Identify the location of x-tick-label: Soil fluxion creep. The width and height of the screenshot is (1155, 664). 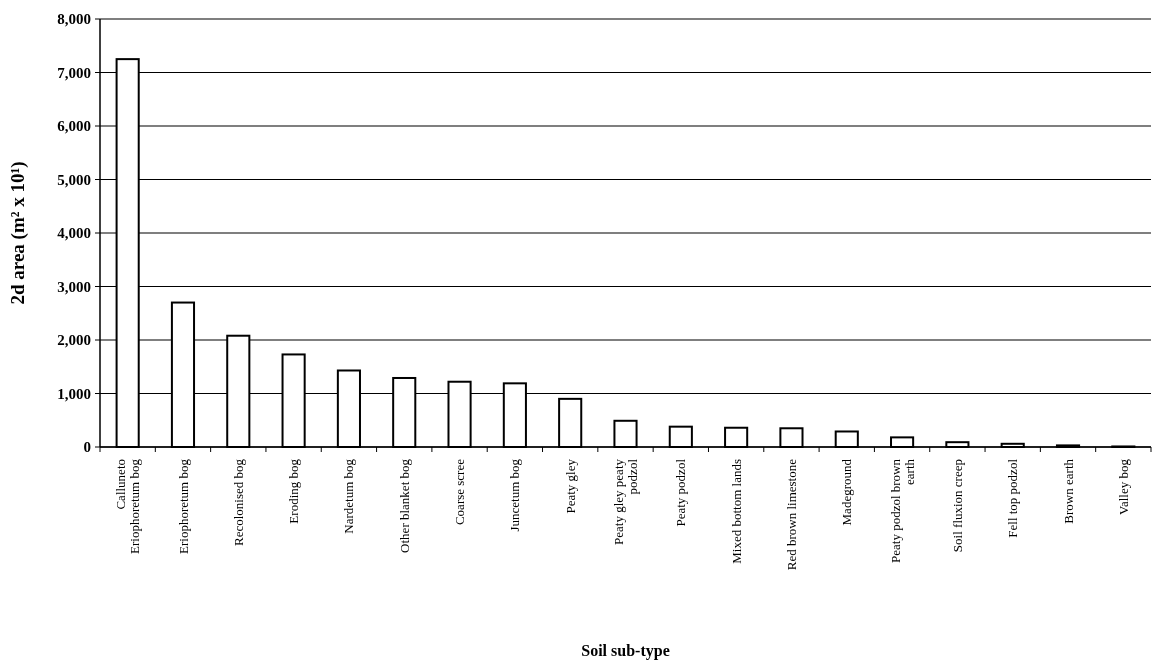
(957, 506).